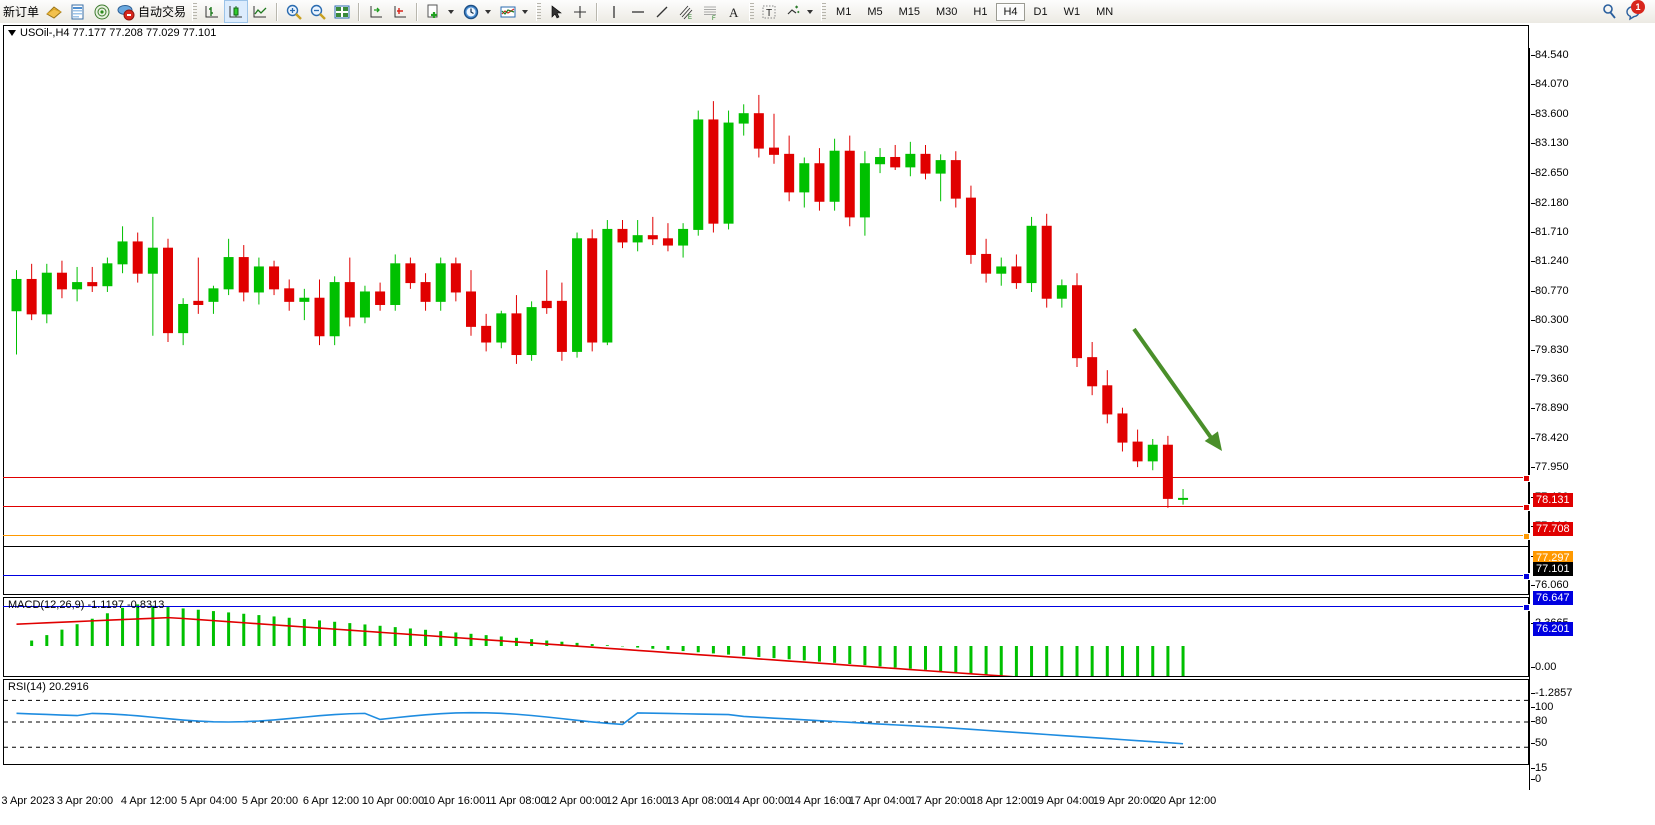 The image size is (1655, 825). Describe the element at coordinates (1550, 232) in the screenshot. I see `price-tick: 81.710` at that location.